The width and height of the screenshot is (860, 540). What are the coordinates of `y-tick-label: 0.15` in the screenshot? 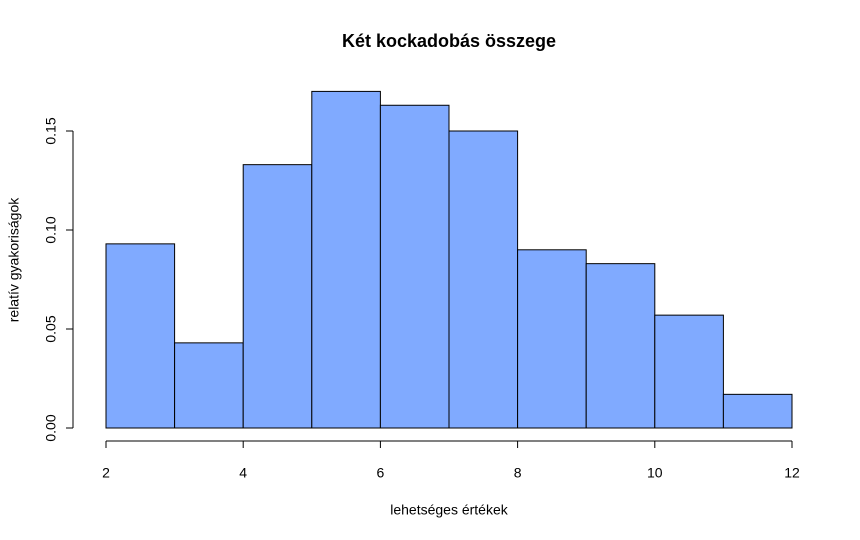 It's located at (51, 130).